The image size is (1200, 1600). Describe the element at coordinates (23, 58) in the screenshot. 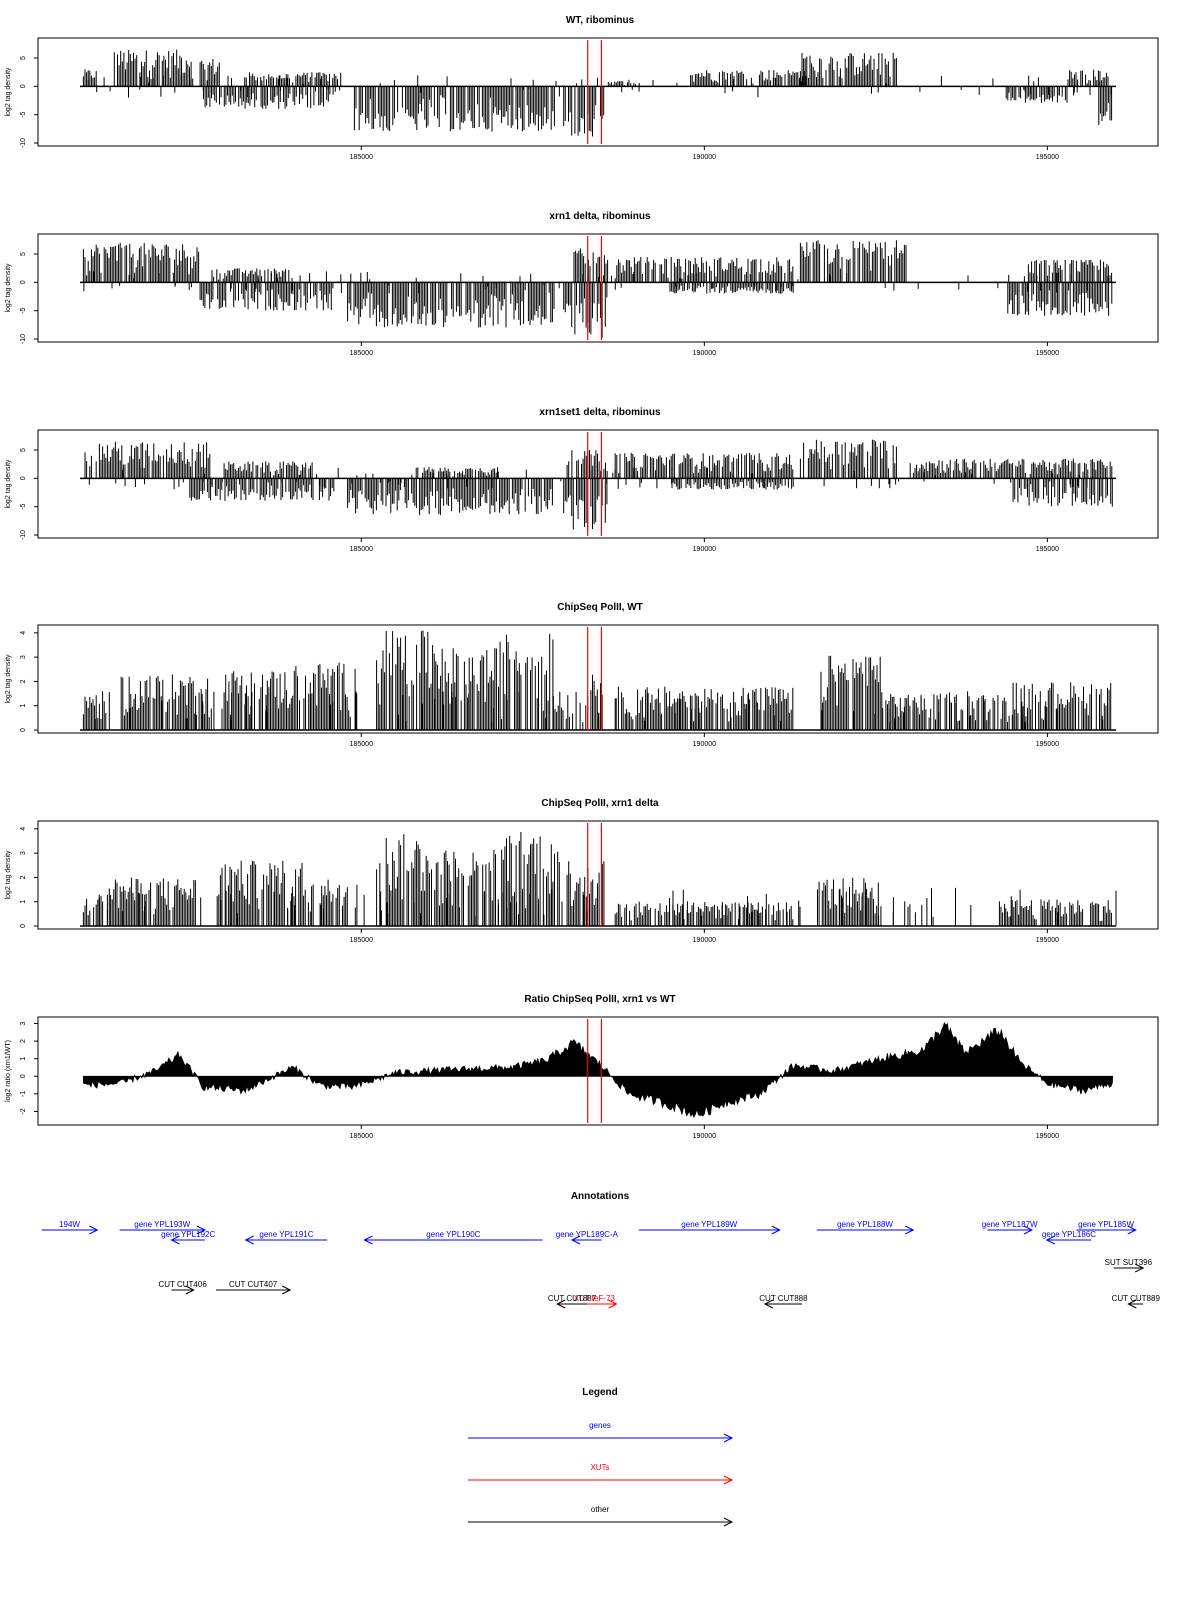

I see `y-tick-label: 5` at that location.